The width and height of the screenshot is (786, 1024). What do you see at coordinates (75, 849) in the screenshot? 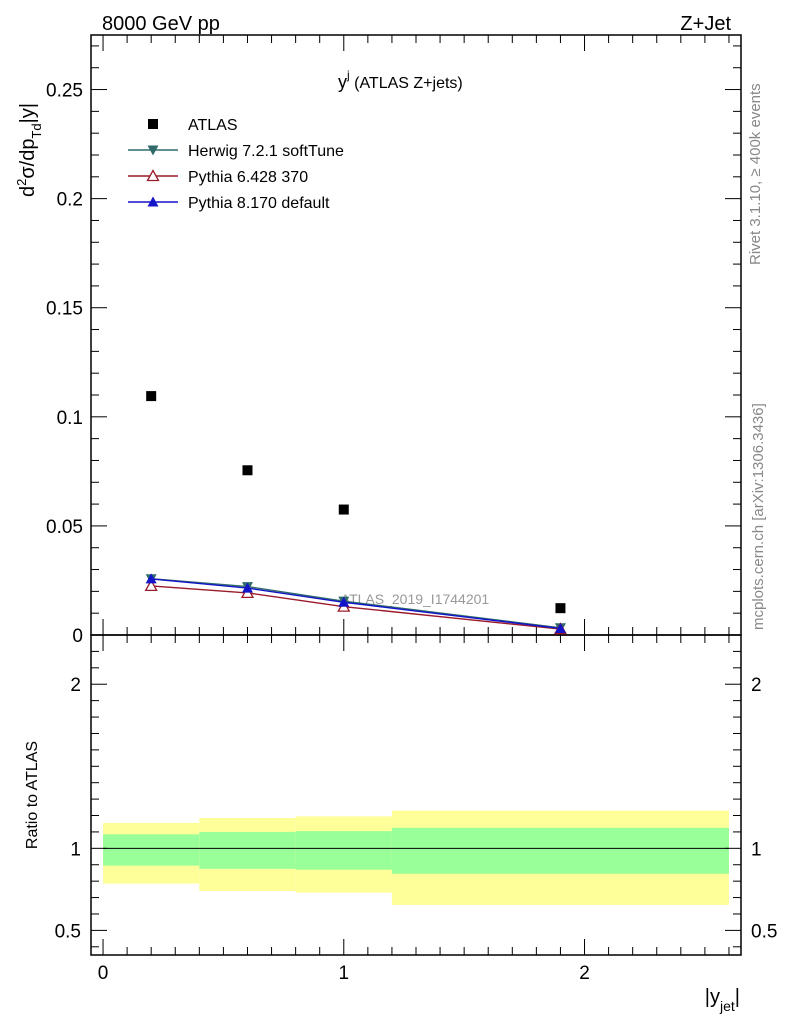
I see `ratio-y-tick-label: 1` at bounding box center [75, 849].